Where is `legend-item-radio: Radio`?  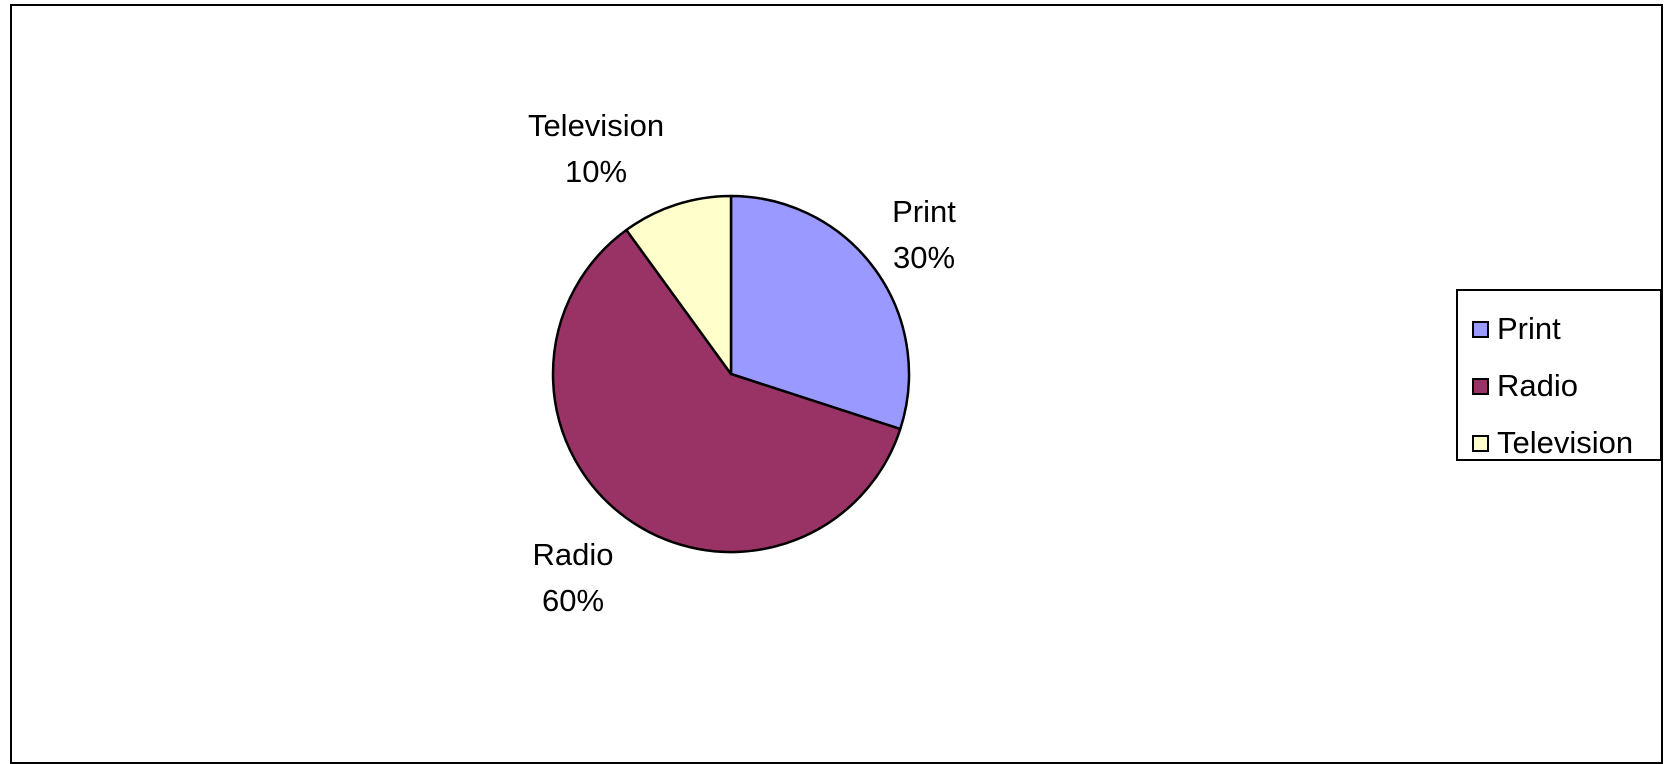 legend-item-radio: Radio is located at coordinates (1525, 386).